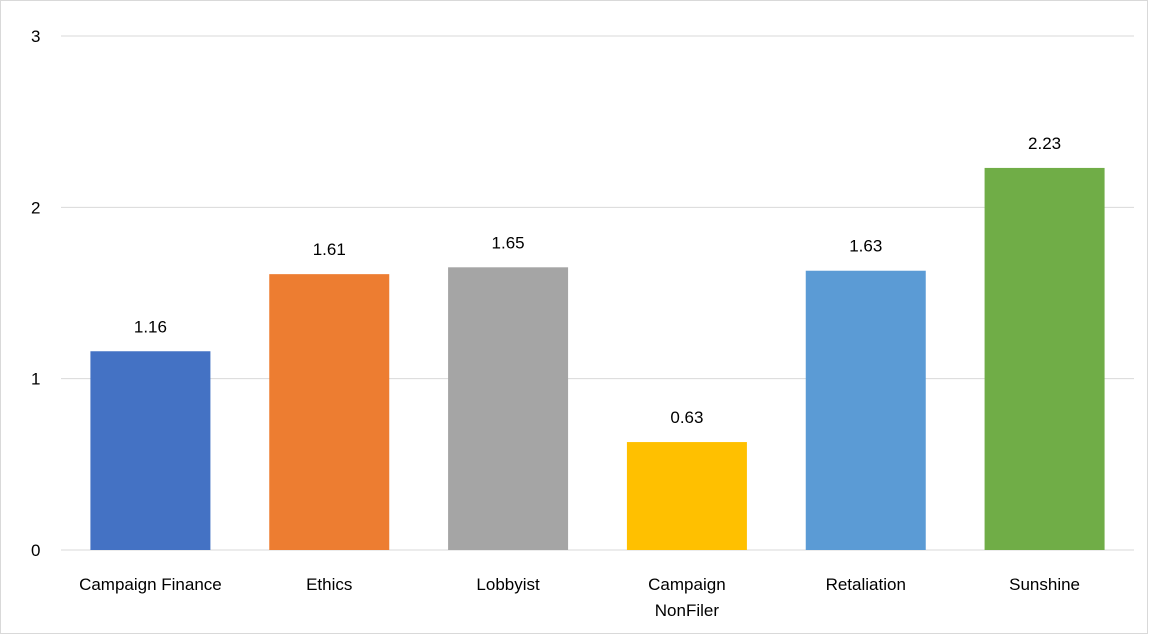 The width and height of the screenshot is (1150, 636). What do you see at coordinates (865, 246) in the screenshot?
I see `data-label: 1.63` at bounding box center [865, 246].